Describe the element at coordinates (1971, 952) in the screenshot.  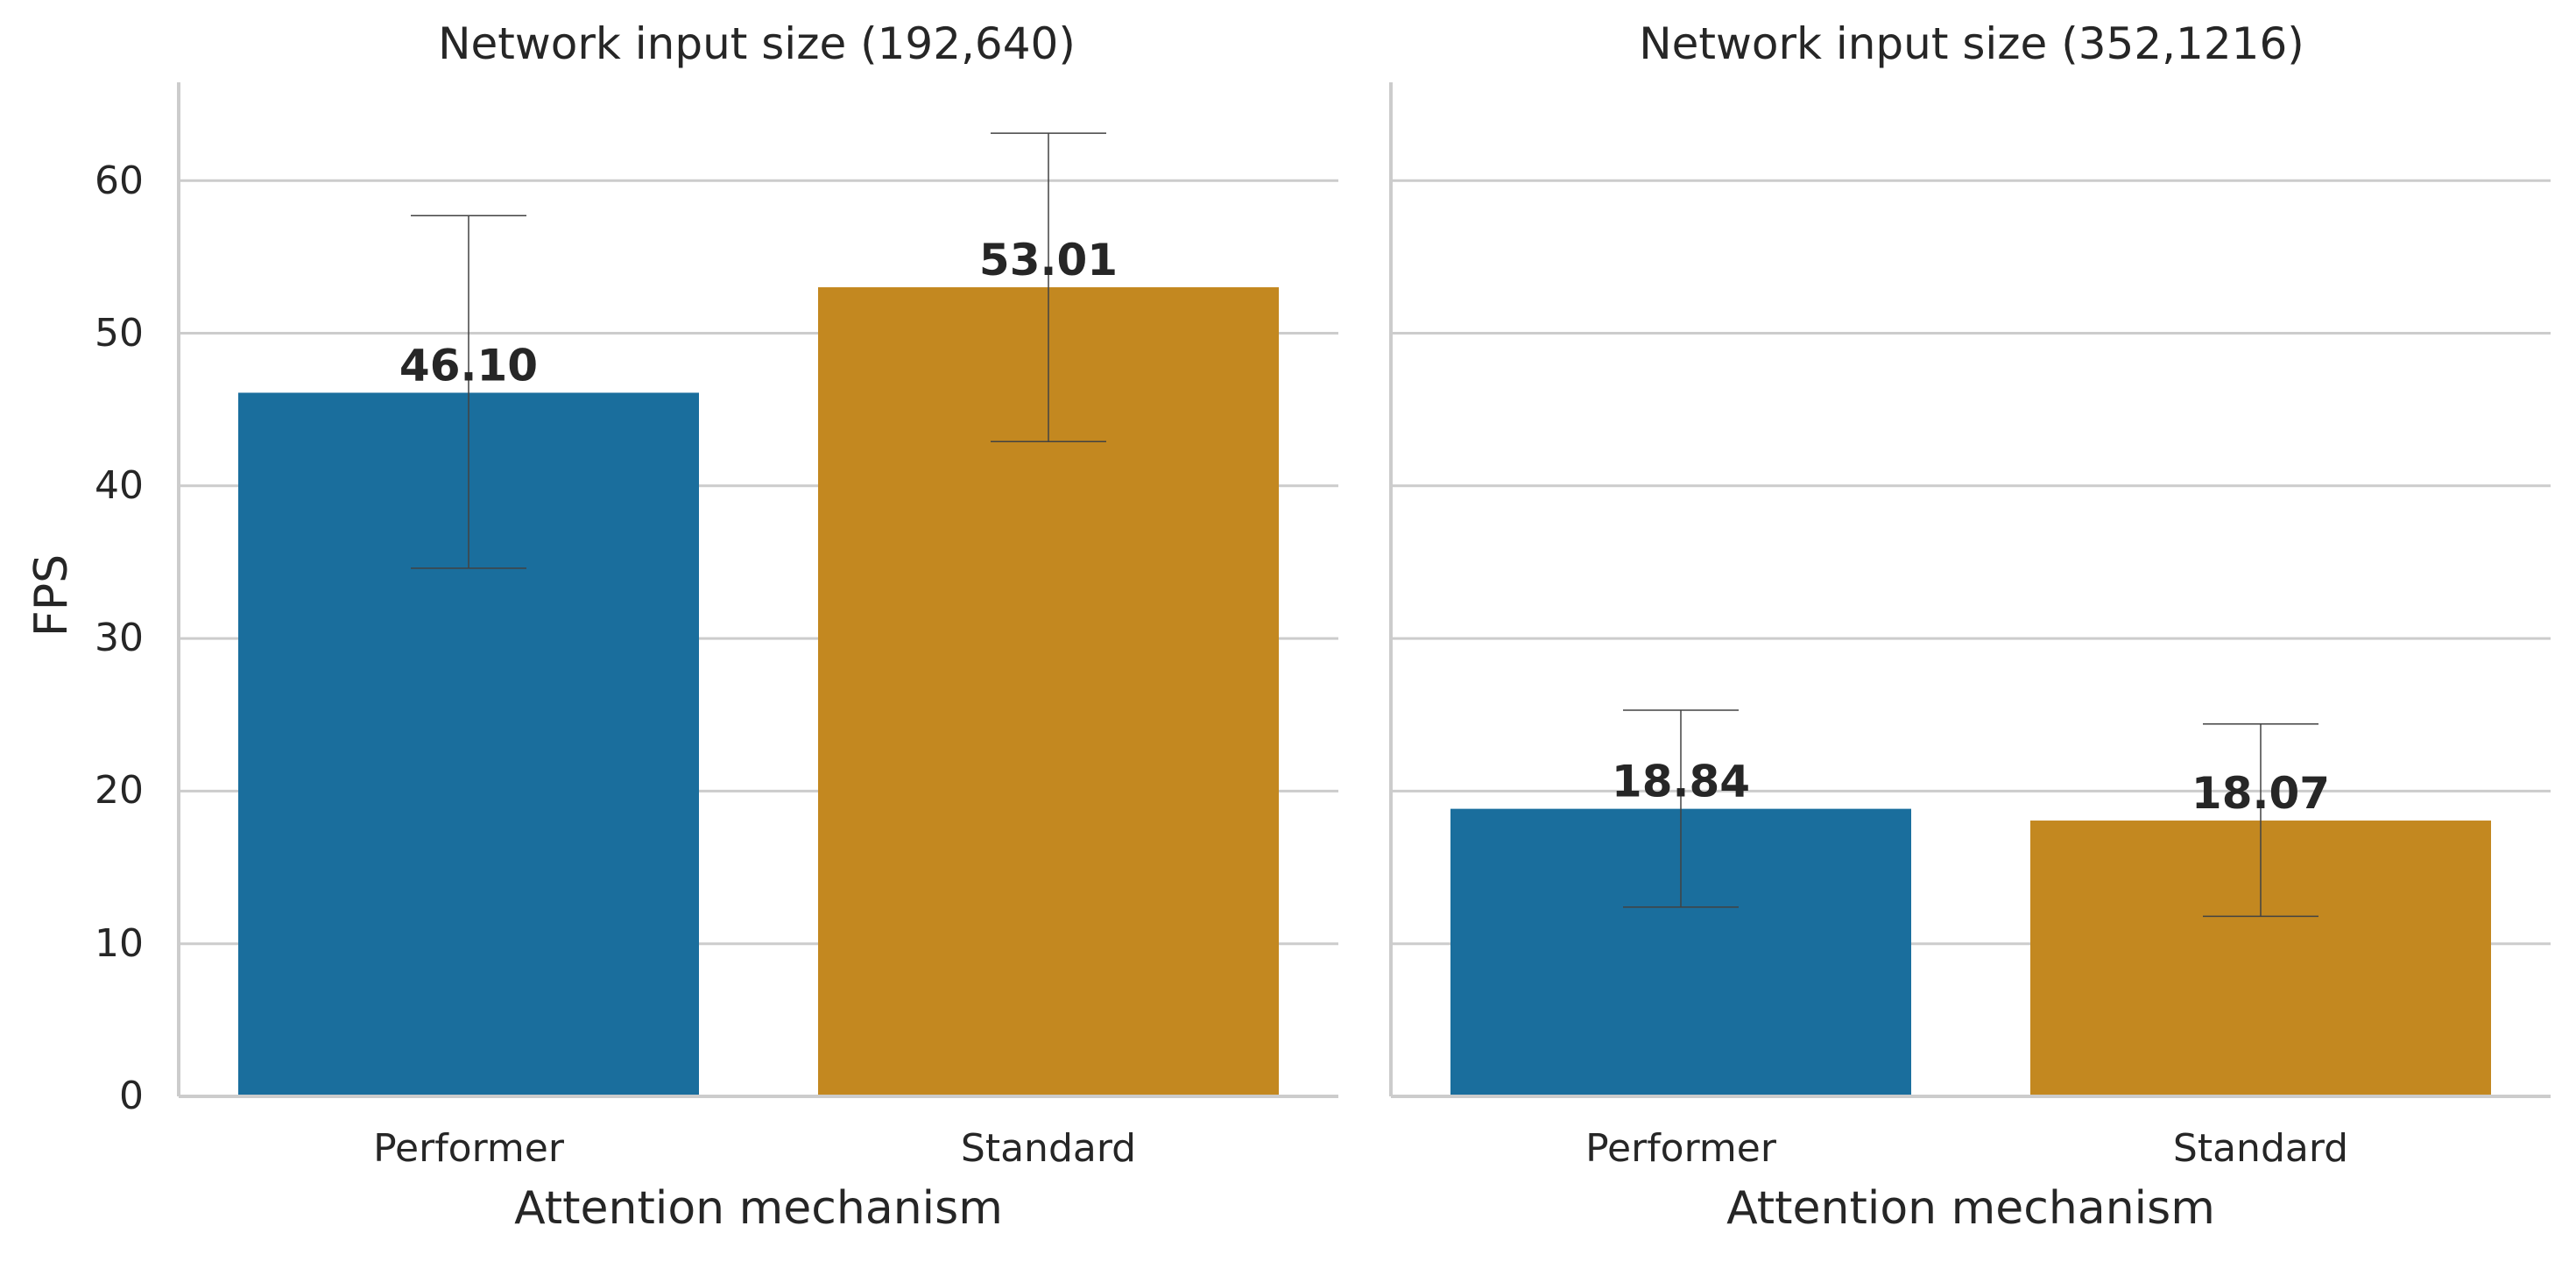
I see `bars` at that location.